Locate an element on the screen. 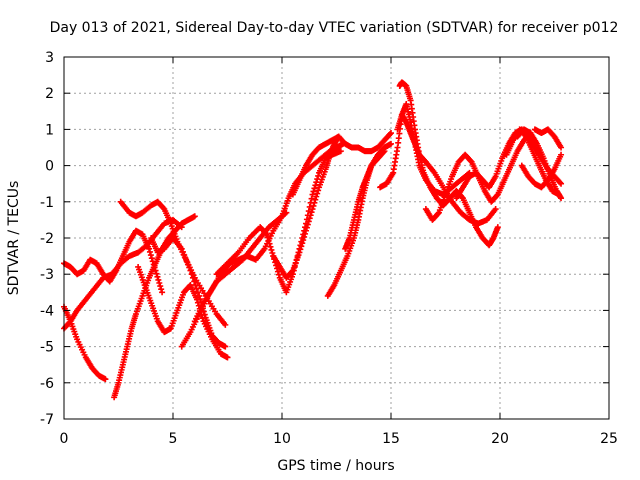 The width and height of the screenshot is (640, 480). y-tick-label: 0 is located at coordinates (49, 167).